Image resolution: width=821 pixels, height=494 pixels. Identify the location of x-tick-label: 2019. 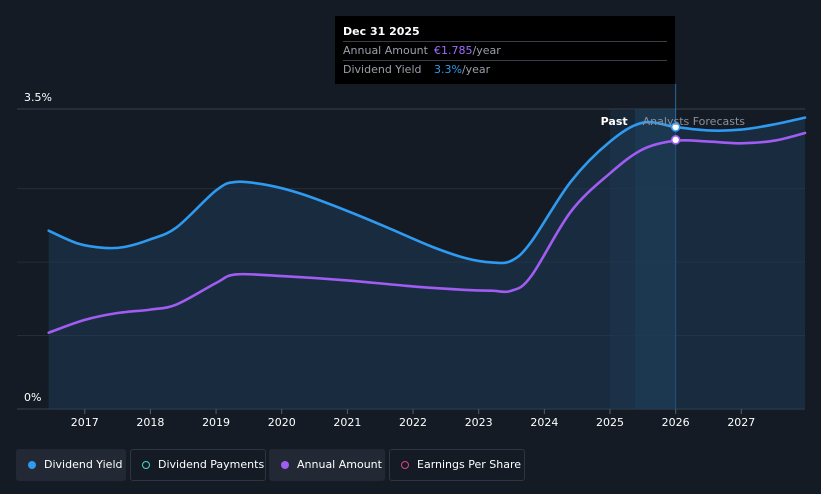
(216, 422).